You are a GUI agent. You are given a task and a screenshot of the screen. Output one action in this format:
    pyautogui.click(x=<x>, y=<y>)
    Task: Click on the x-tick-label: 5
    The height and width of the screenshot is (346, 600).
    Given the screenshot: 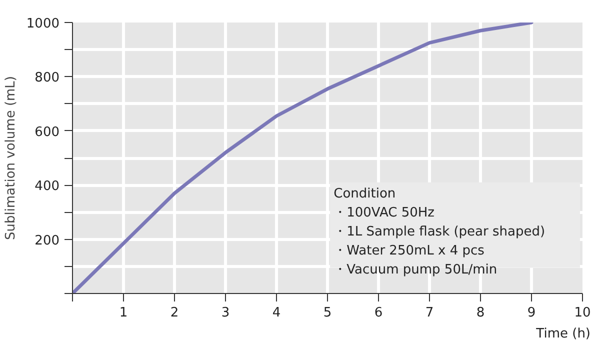 What is the action you would take?
    pyautogui.click(x=327, y=313)
    